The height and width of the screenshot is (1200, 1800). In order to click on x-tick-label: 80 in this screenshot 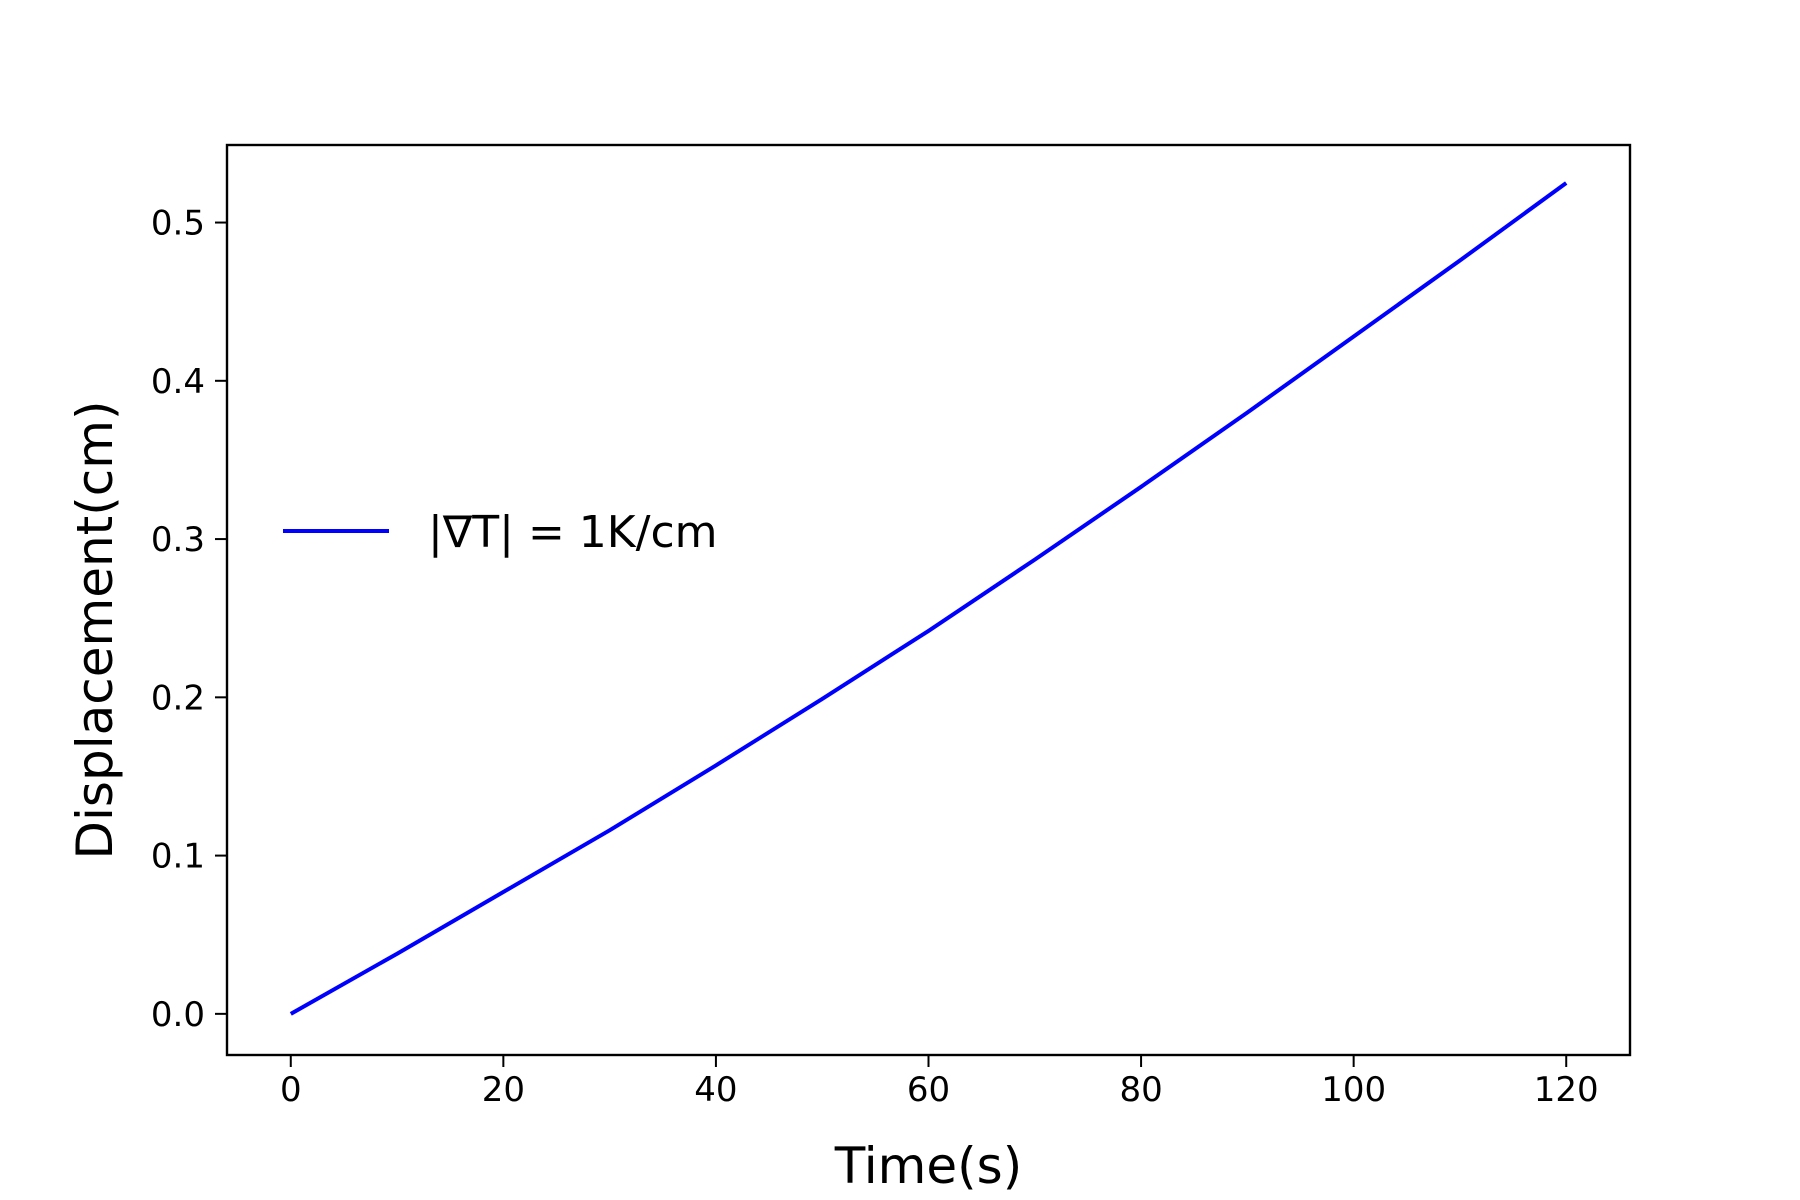, I will do `click(1140, 1090)`.